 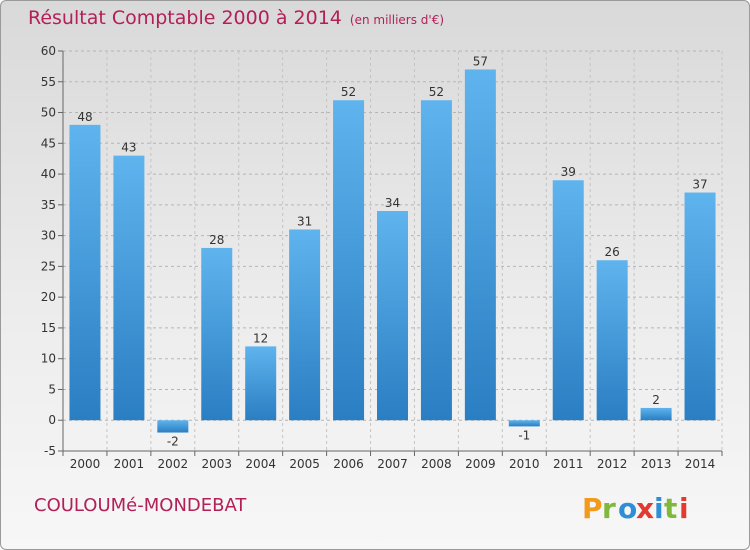 What do you see at coordinates (48, 236) in the screenshot?
I see `y-tick-label: 30` at bounding box center [48, 236].